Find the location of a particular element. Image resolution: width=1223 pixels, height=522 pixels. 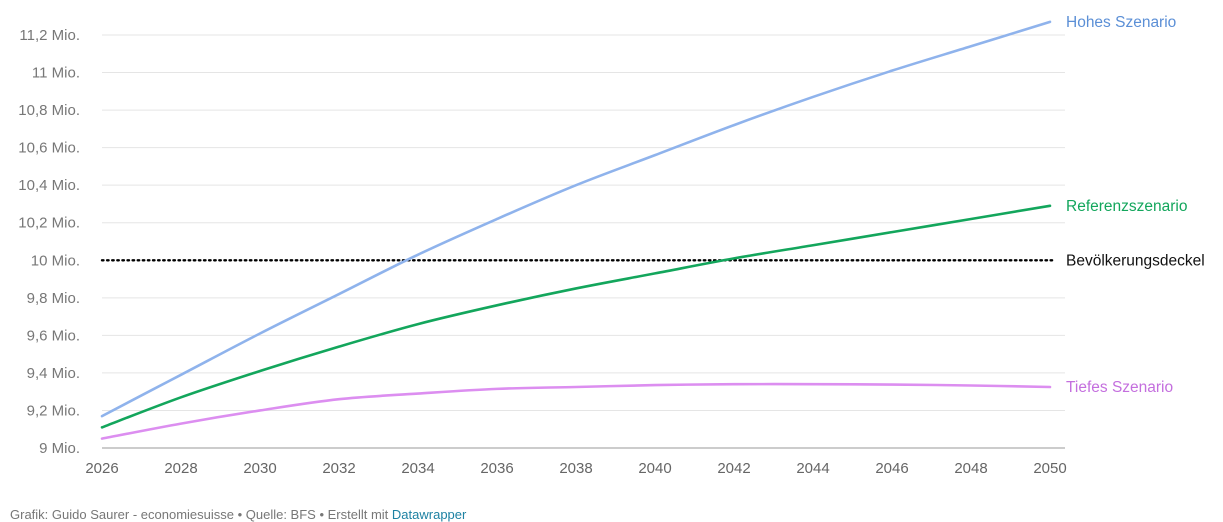

y-tick-label: 10,8 Mio. is located at coordinates (49, 110).